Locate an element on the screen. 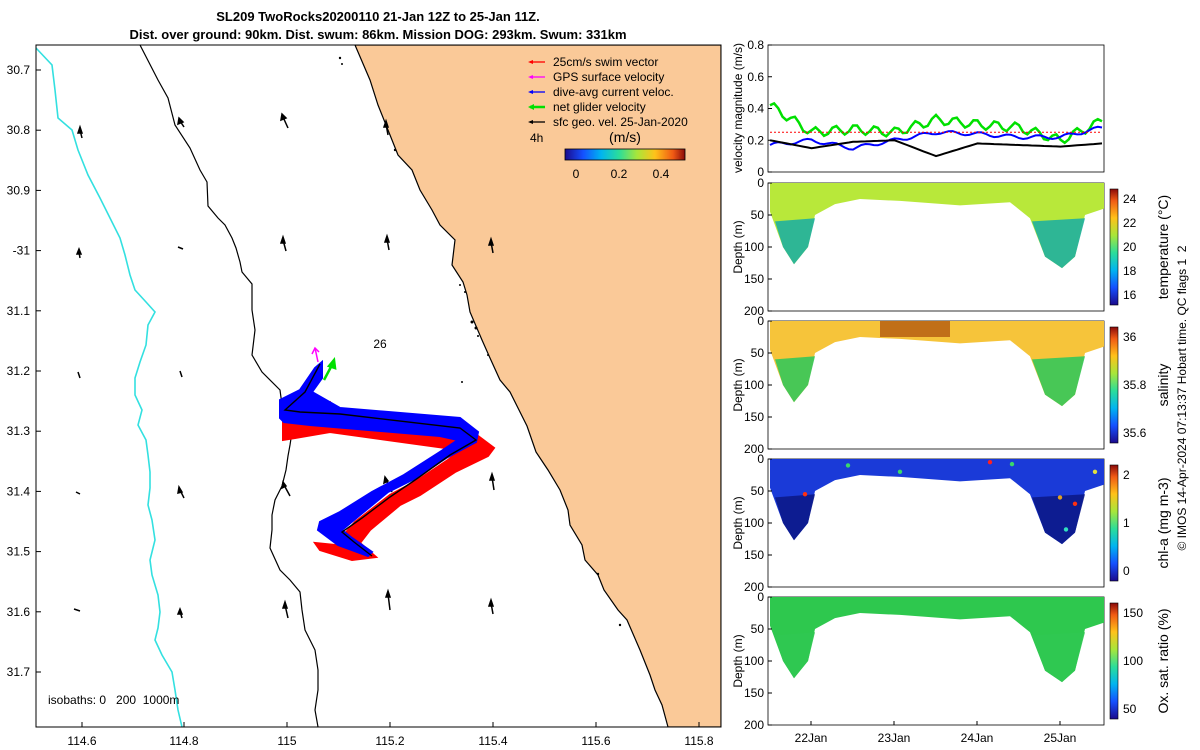  depth-ytick-label: 150 is located at coordinates (754, 555).